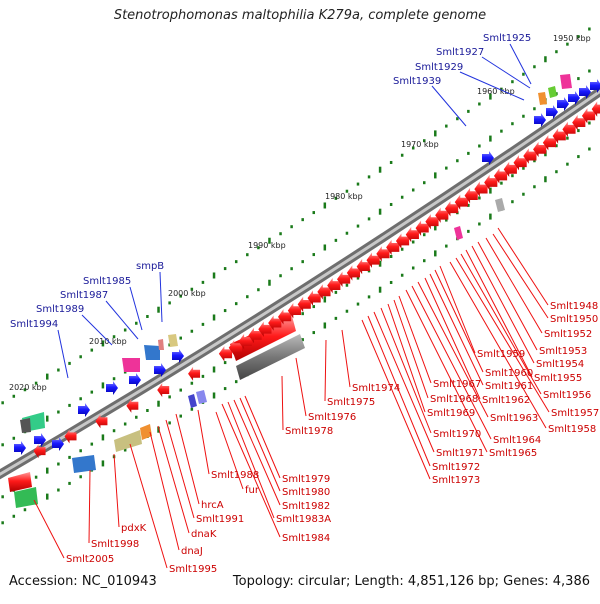  Describe the element at coordinates (460, 52) in the screenshot. I see `gene-label-outer: Smlt1927` at that location.